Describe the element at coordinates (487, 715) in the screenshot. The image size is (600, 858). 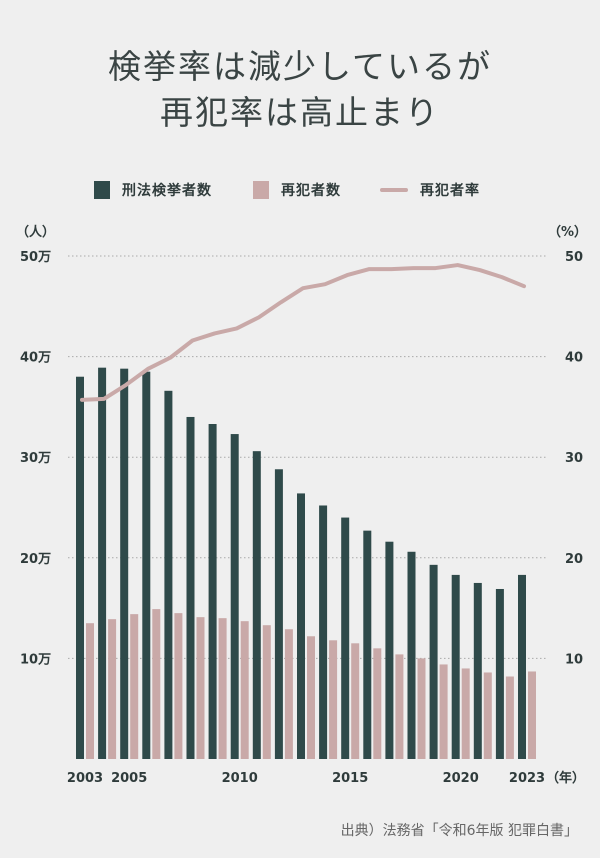
I see `bar-repeat-2021` at that location.